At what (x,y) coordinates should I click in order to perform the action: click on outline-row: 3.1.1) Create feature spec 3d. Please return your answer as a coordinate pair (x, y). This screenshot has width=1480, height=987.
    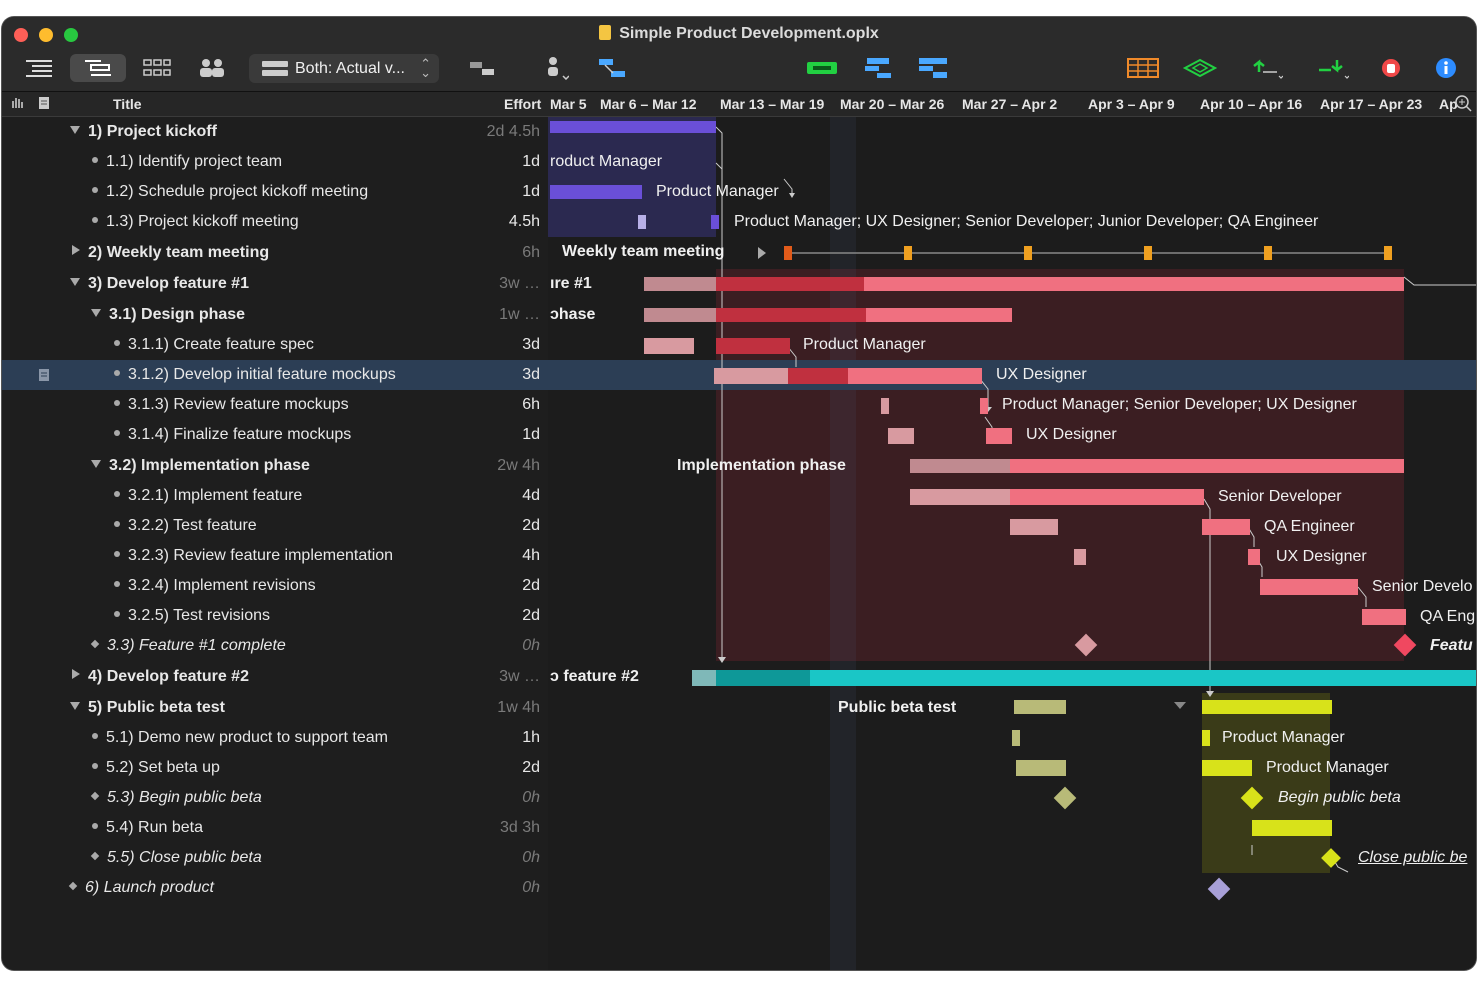
    Looking at the image, I should click on (275, 345).